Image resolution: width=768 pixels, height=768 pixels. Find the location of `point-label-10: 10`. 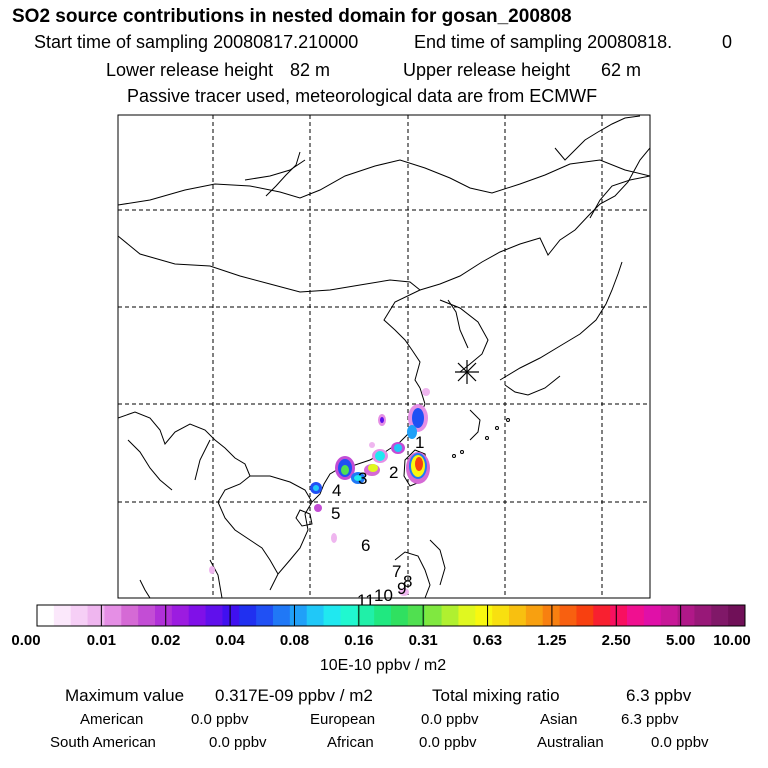

point-label-10: 10 is located at coordinates (383, 595).